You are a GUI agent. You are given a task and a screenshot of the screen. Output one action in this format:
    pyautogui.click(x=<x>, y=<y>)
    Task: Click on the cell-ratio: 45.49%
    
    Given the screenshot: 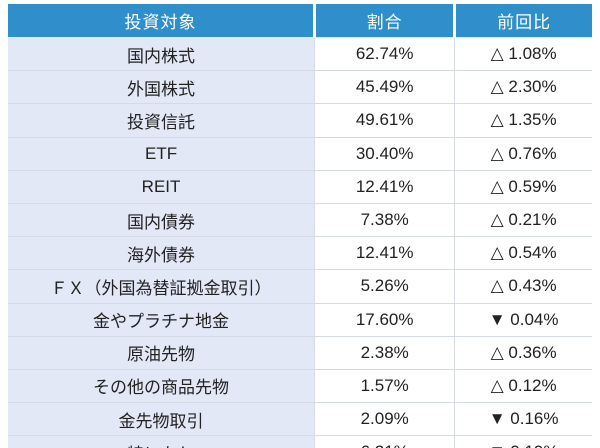 What is the action you would take?
    pyautogui.click(x=384, y=87)
    